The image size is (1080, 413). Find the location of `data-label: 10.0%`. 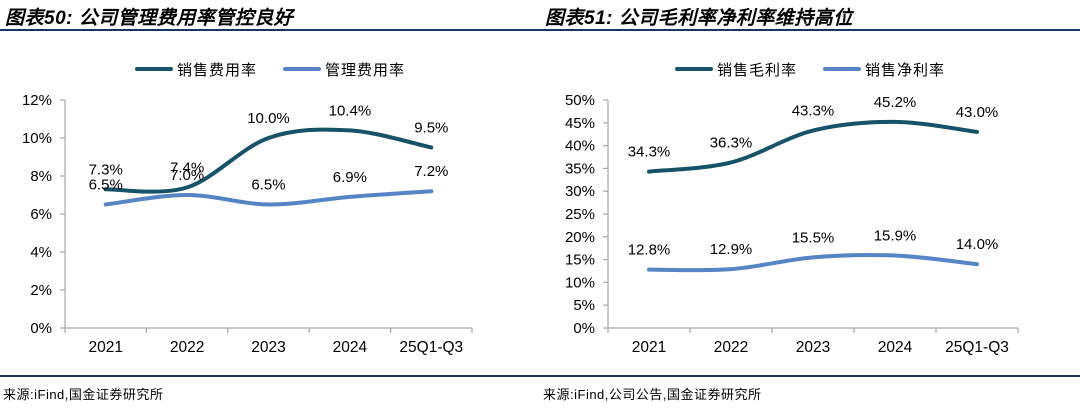

data-label: 10.0% is located at coordinates (268, 118).